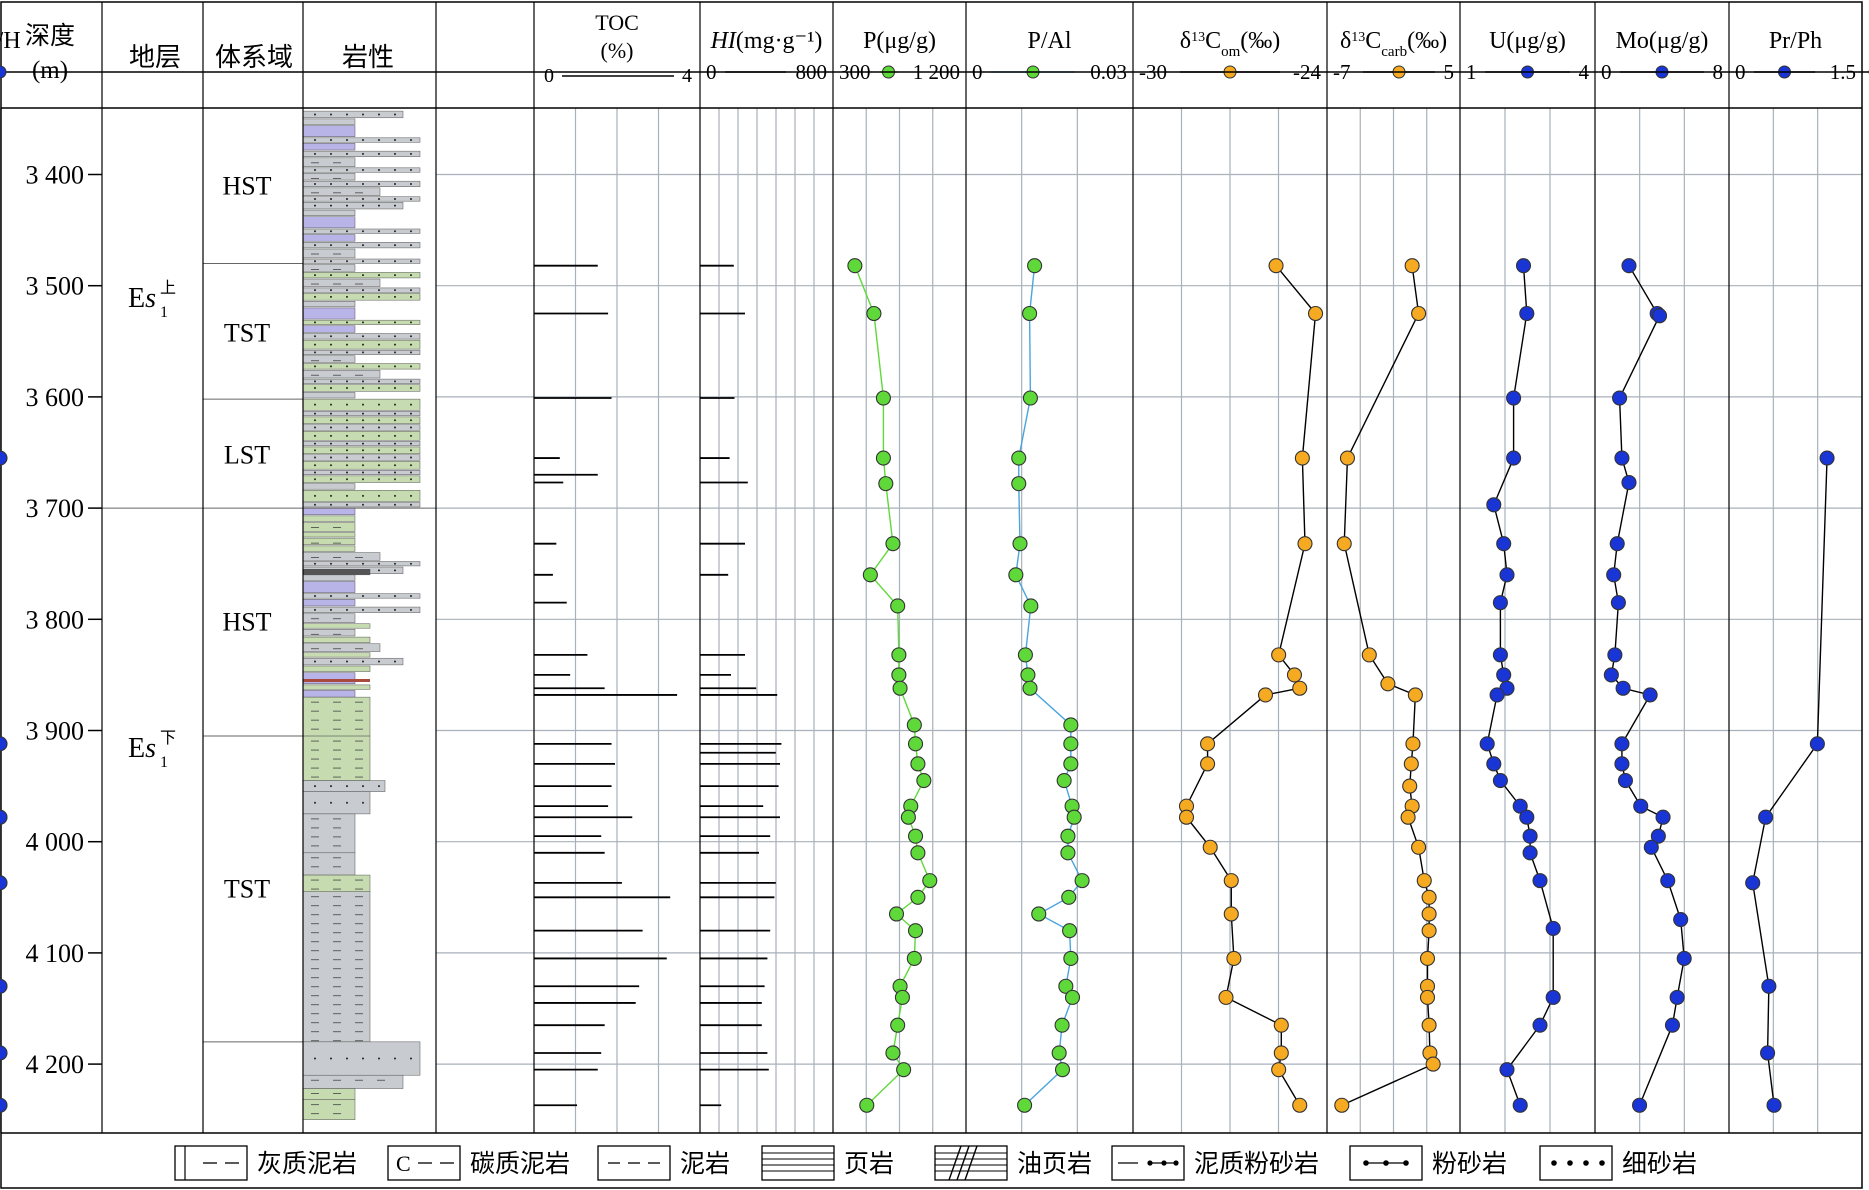  I want to click on systems-tract-label: LST, so click(247, 455).